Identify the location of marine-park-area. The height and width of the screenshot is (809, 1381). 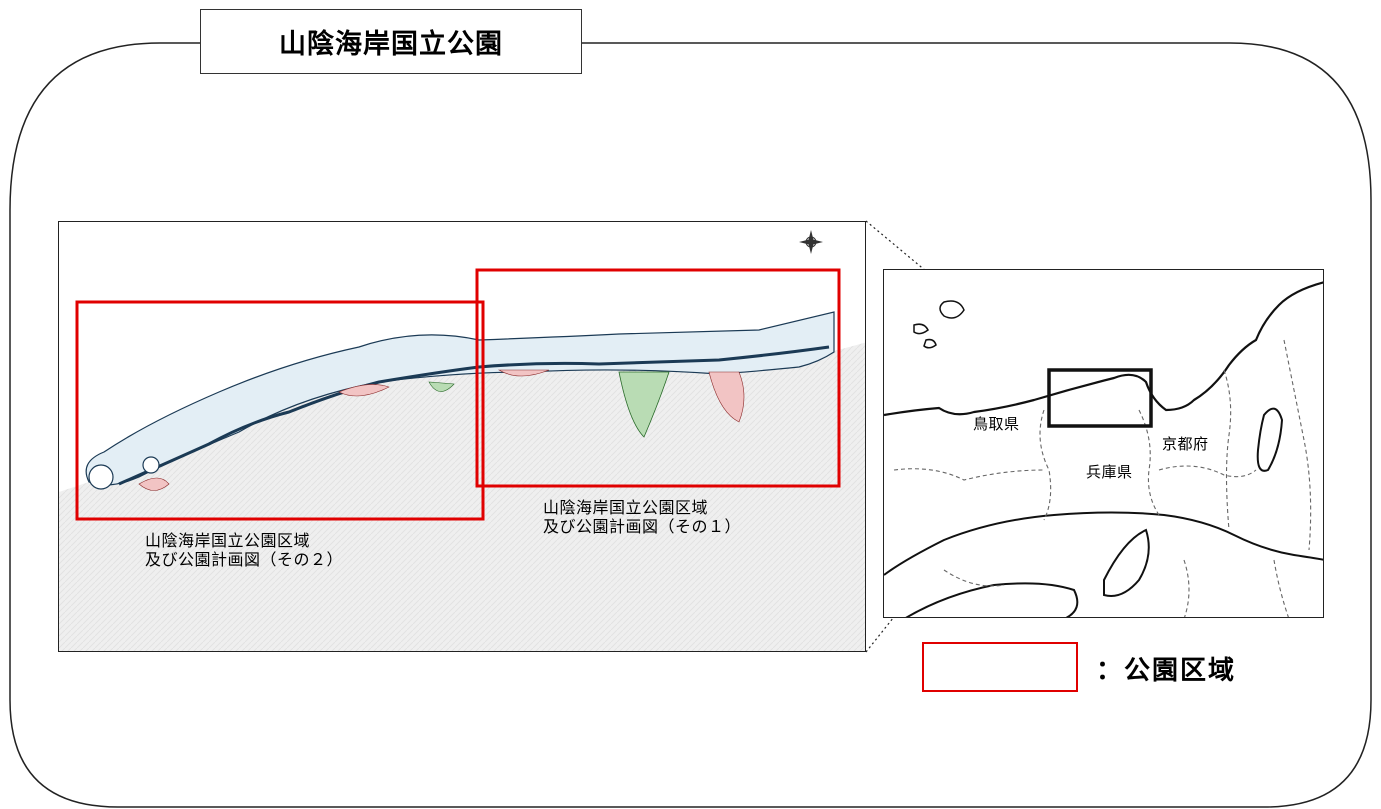
(460, 398).